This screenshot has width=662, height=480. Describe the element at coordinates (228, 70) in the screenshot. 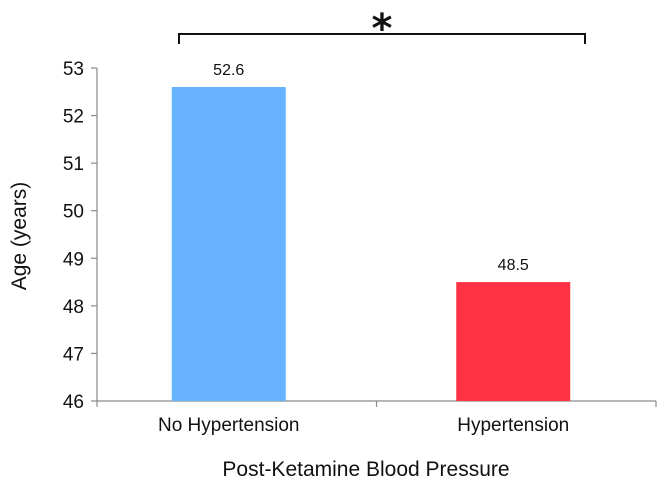

I see `data-label: 52.6` at that location.